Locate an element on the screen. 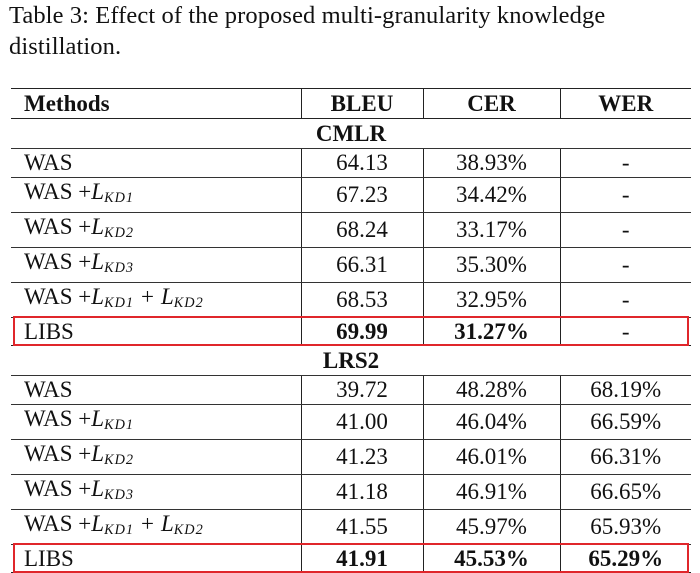 Image resolution: width=700 pixels, height=573 pixels. cer-value: 35.30% is located at coordinates (491, 265).